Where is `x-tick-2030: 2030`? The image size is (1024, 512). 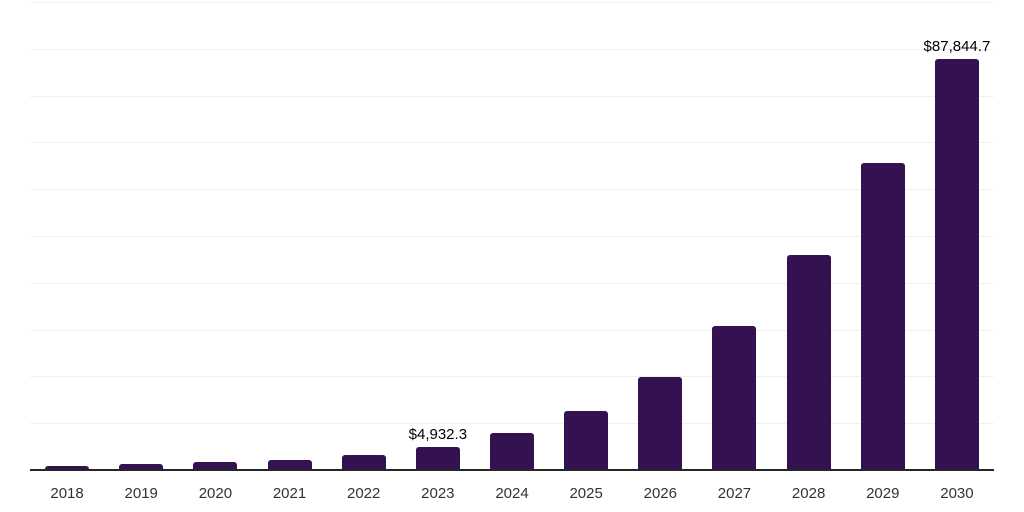
x-tick-2030: 2030 is located at coordinates (957, 493).